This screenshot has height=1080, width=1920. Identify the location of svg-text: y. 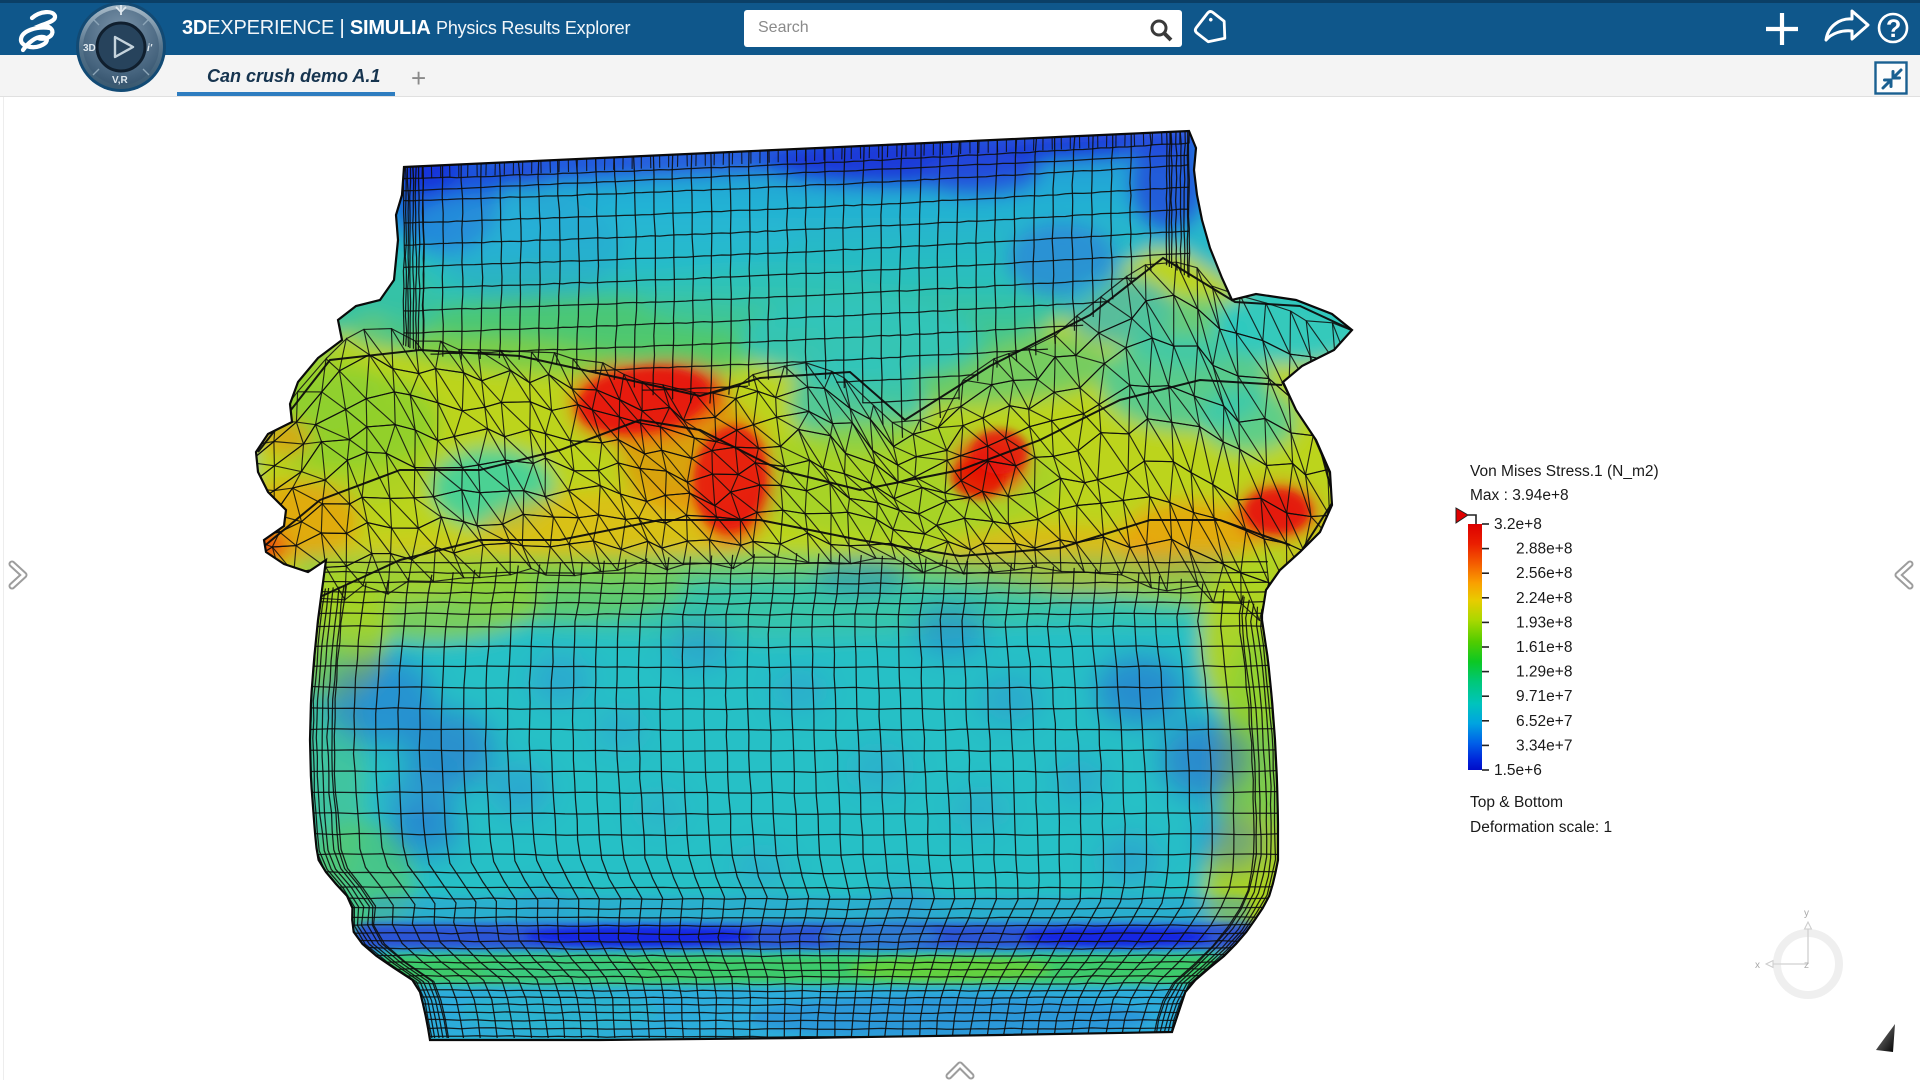
(1806, 913).